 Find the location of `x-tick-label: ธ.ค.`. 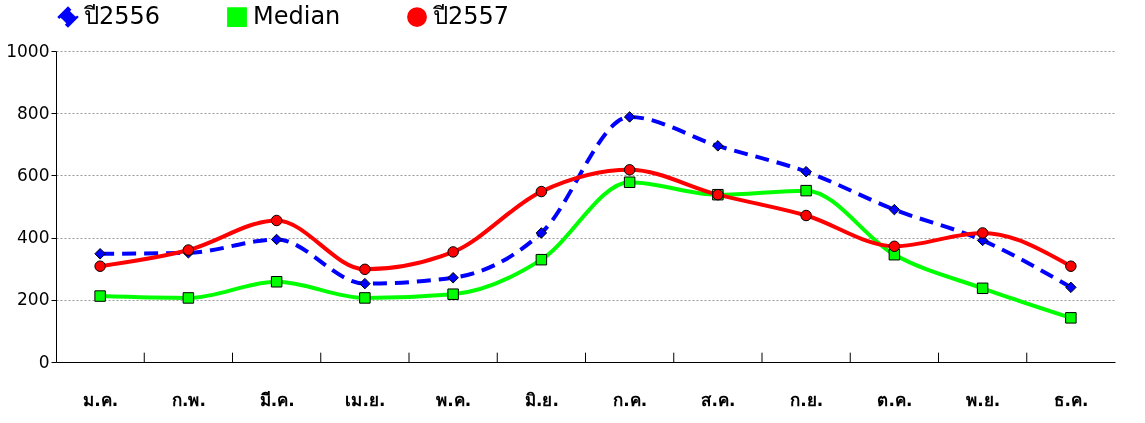

x-tick-label: ธ.ค. is located at coordinates (1071, 399).